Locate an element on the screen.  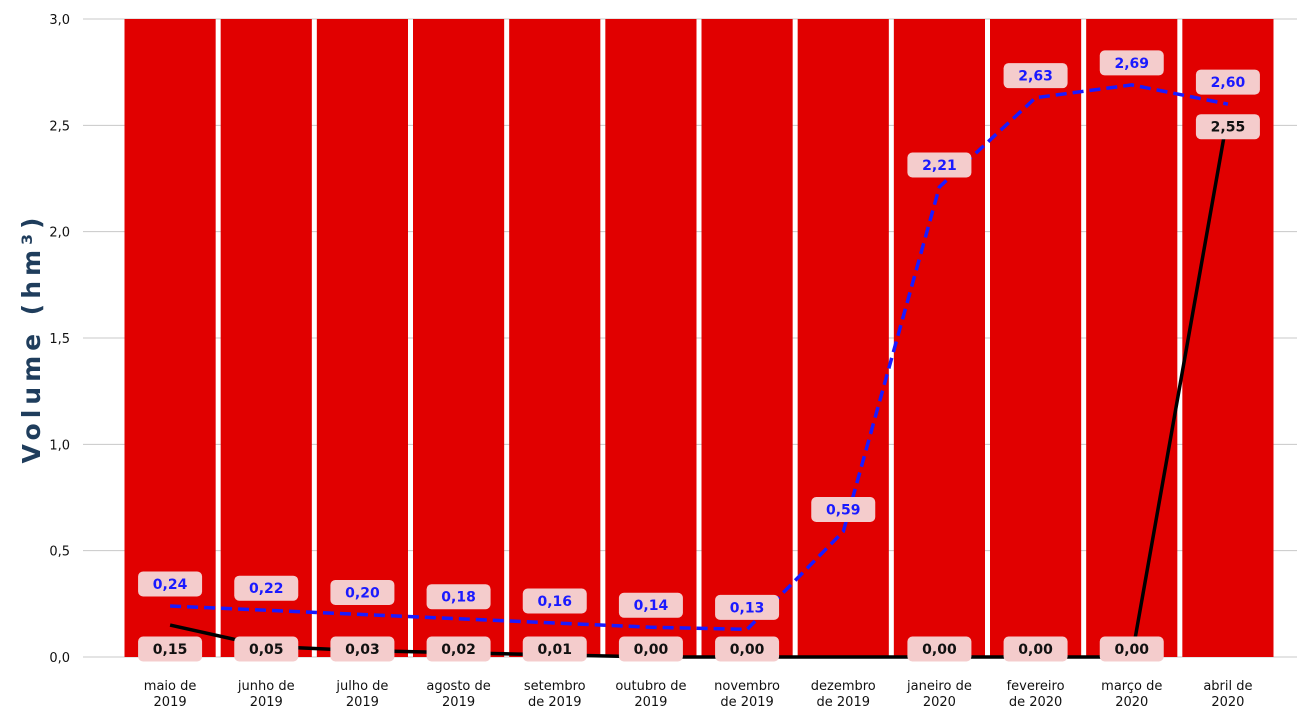
data-label: 0,01 is located at coordinates (554, 650).